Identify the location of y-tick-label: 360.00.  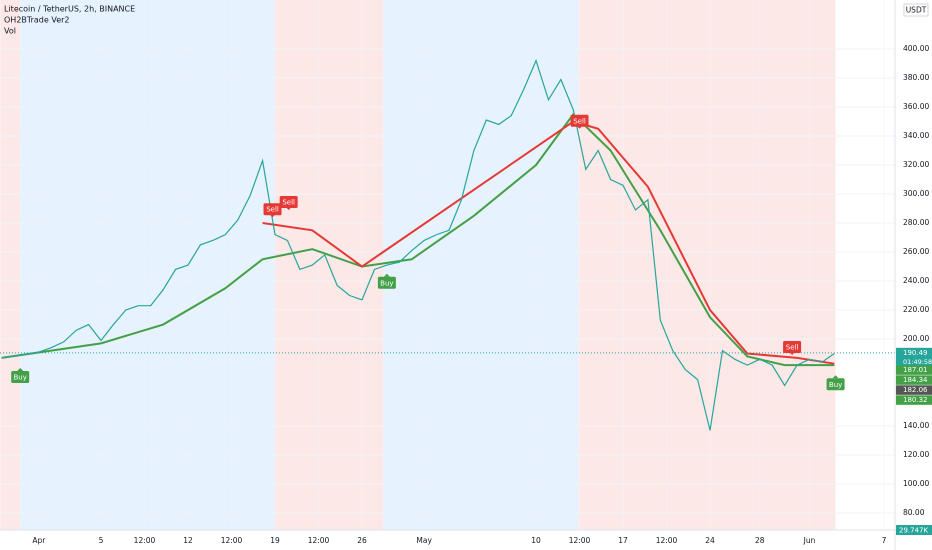
(916, 106).